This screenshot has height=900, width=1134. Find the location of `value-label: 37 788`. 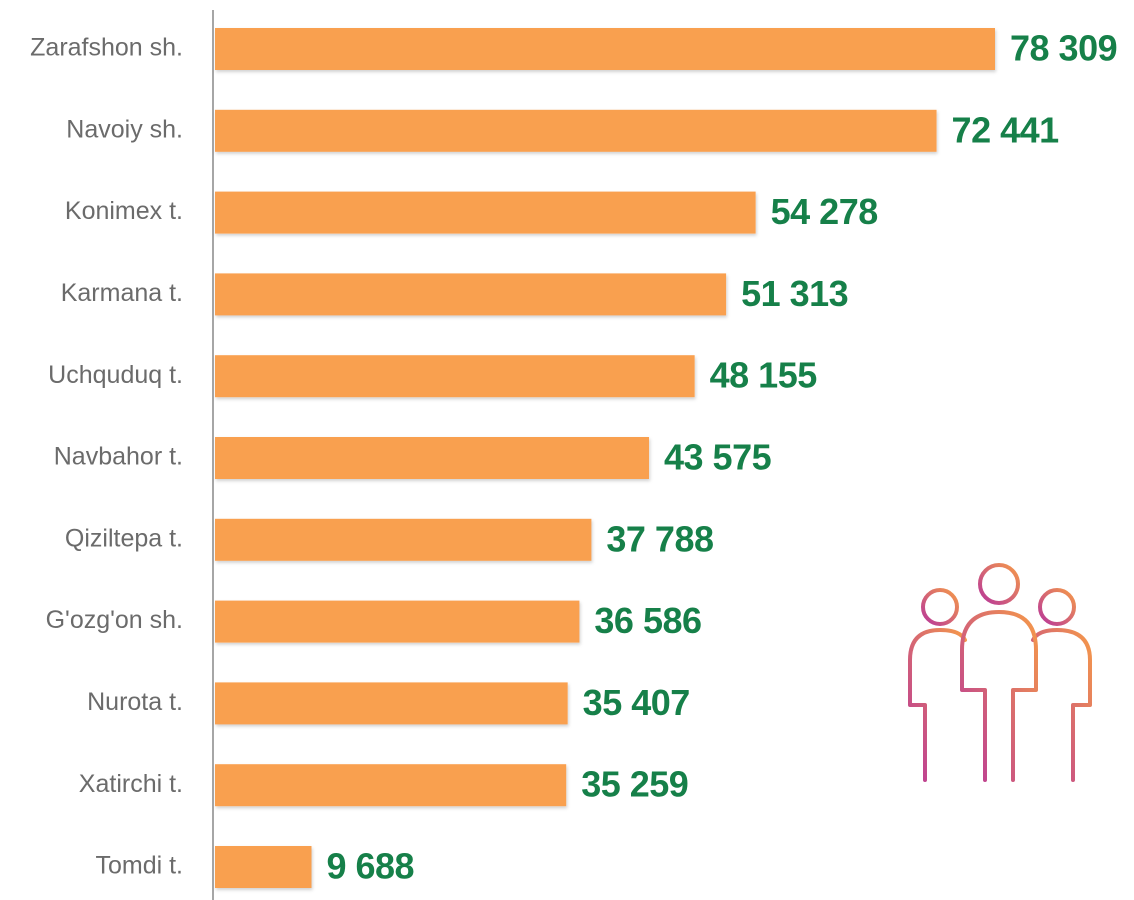

value-label: 37 788 is located at coordinates (659, 538).